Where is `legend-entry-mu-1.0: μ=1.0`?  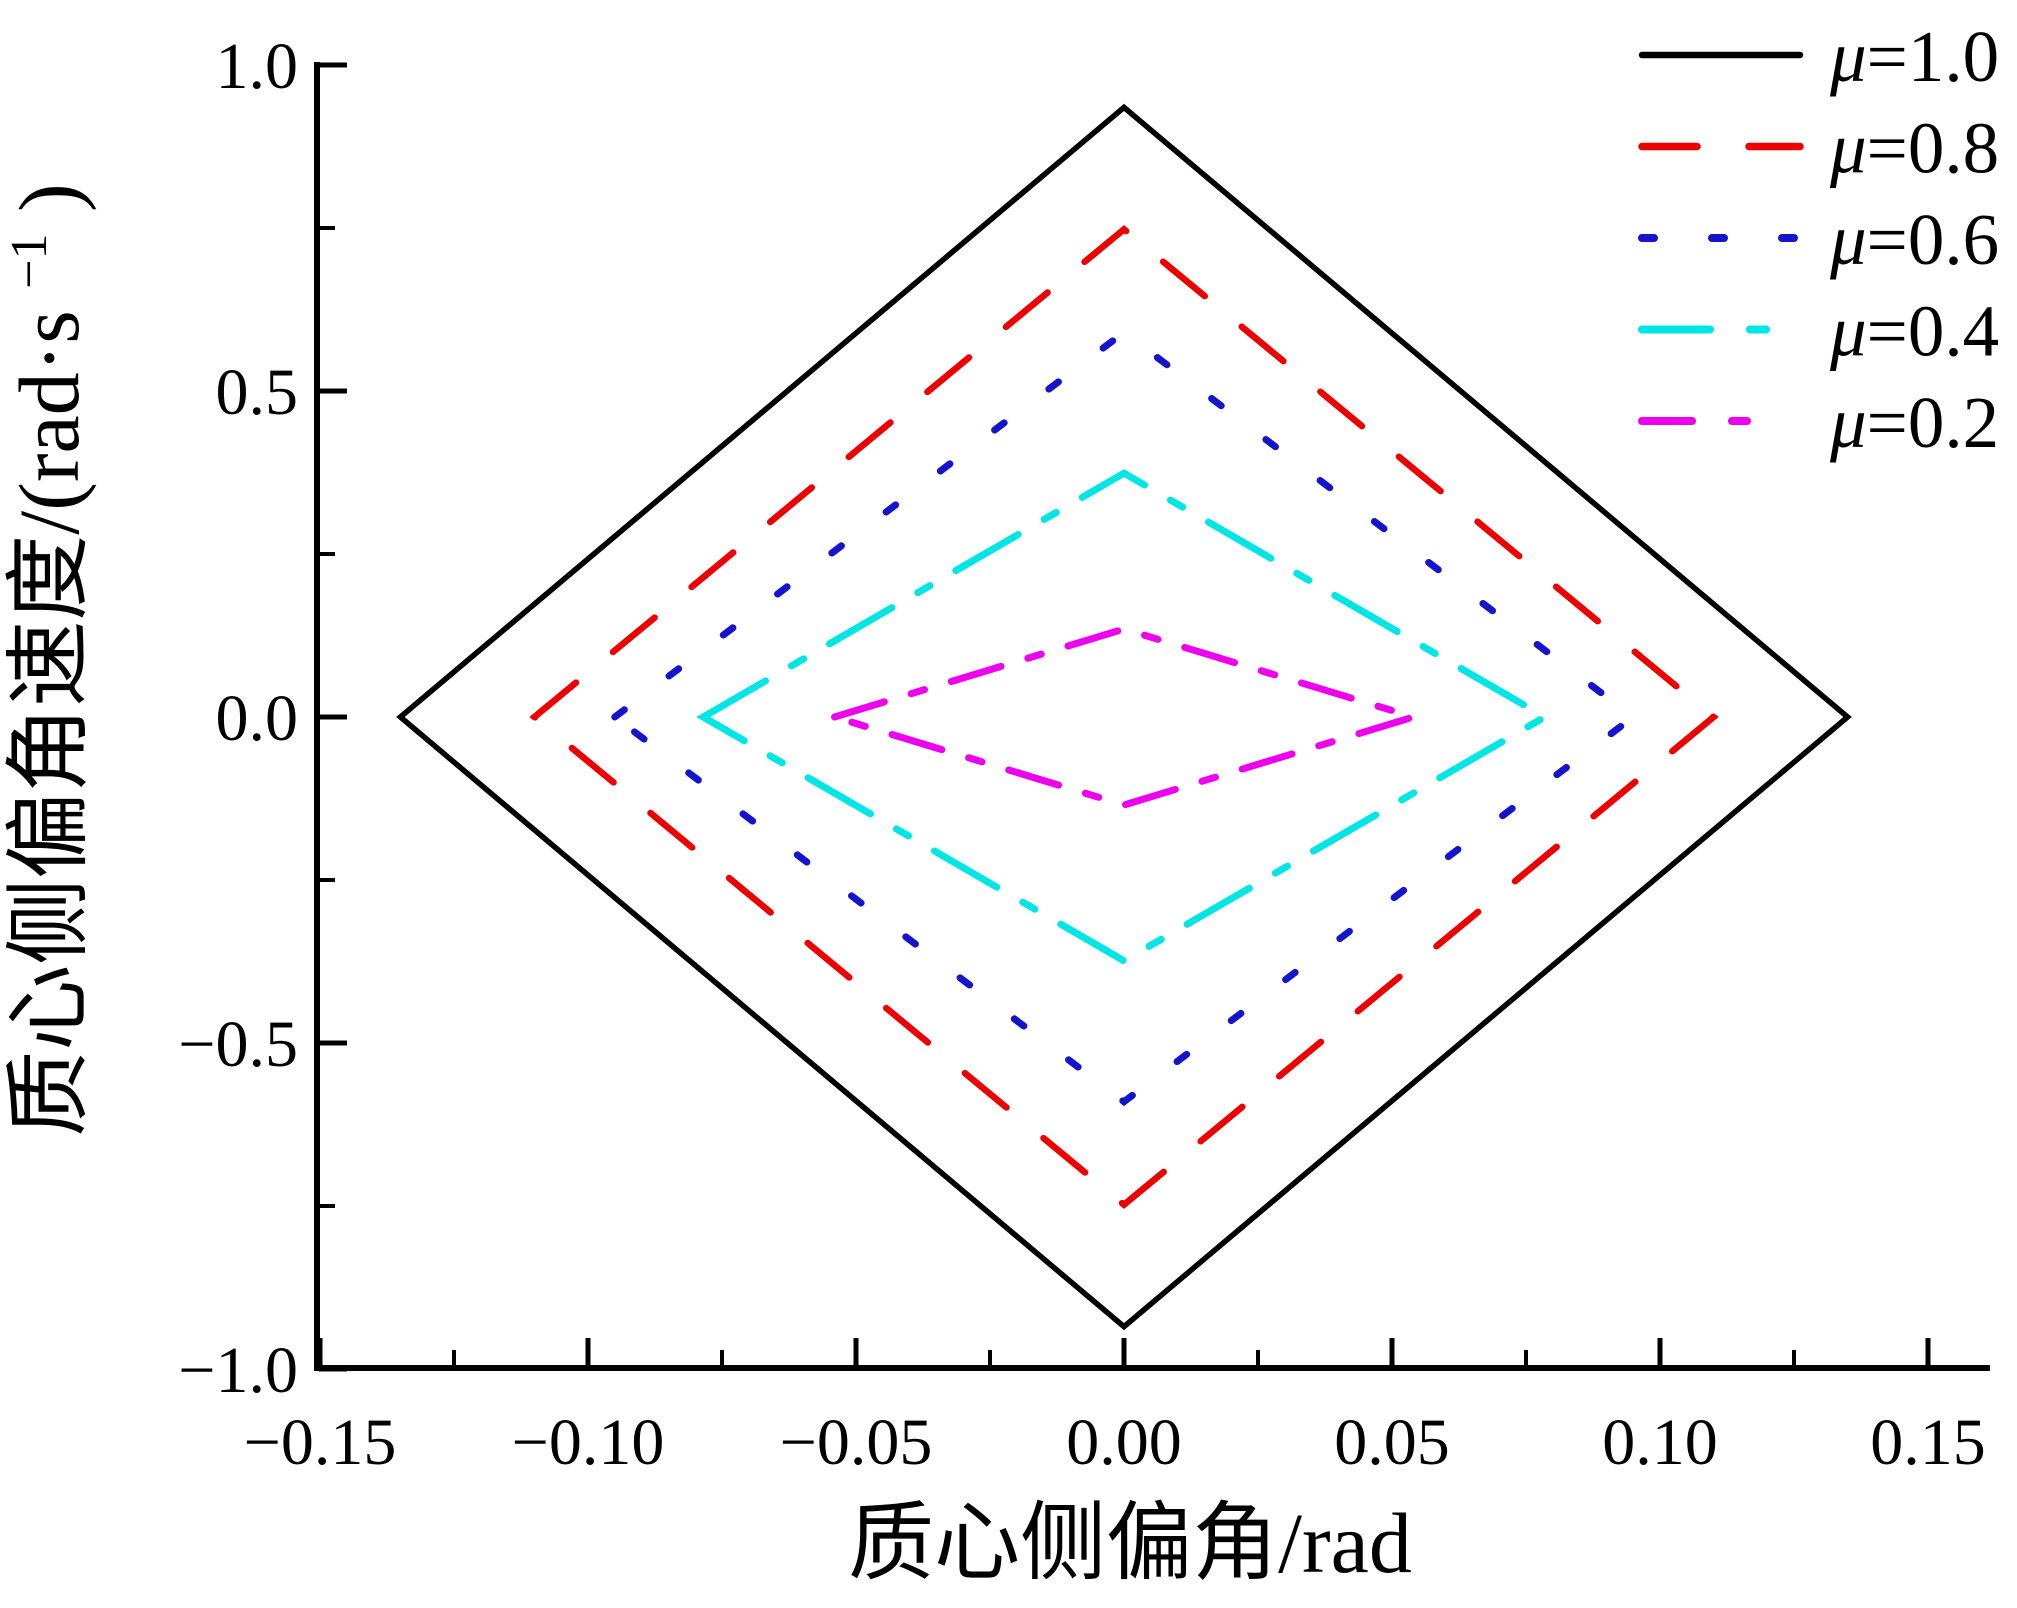 legend-entry-mu-1.0: μ=1.0 is located at coordinates (1818, 56).